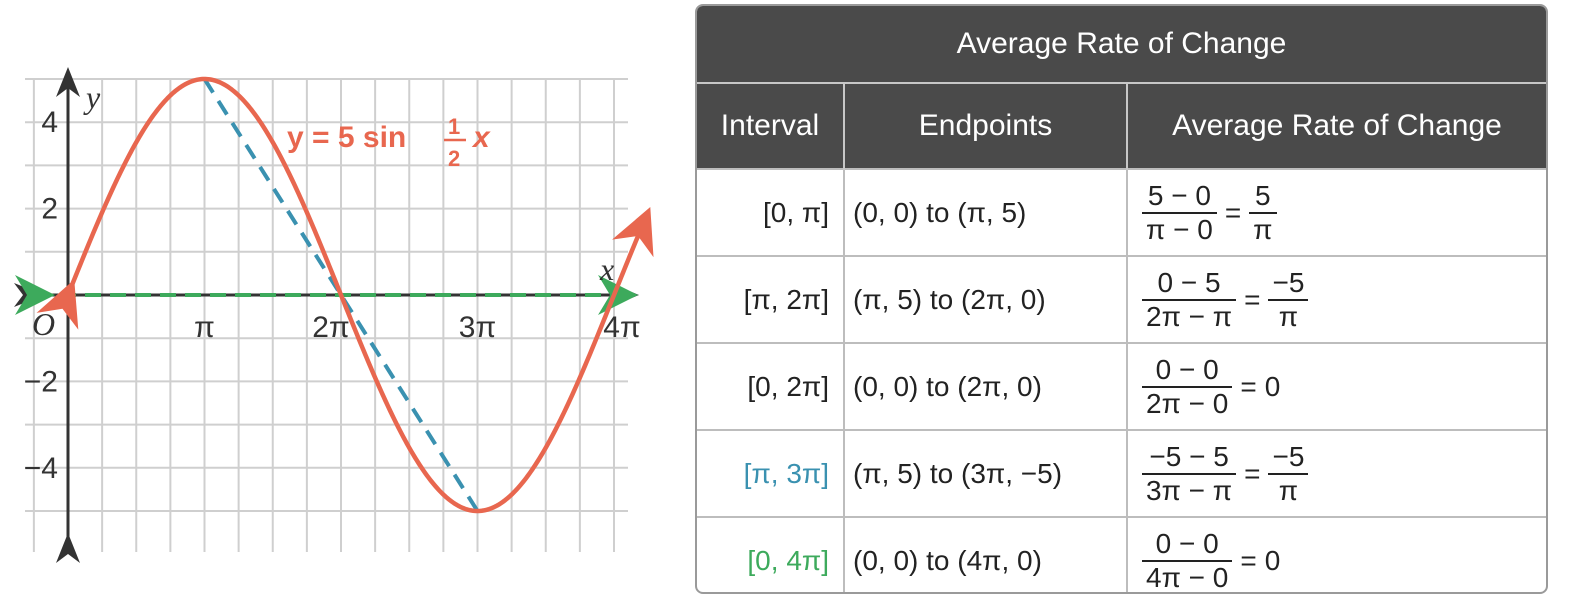  Describe the element at coordinates (341, 295) in the screenshot. I see `secant-line-pi-3pi` at that location.